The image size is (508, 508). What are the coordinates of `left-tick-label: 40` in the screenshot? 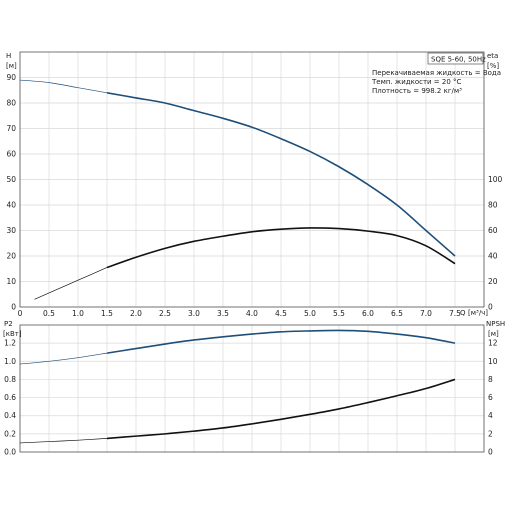 It's located at (11, 205).